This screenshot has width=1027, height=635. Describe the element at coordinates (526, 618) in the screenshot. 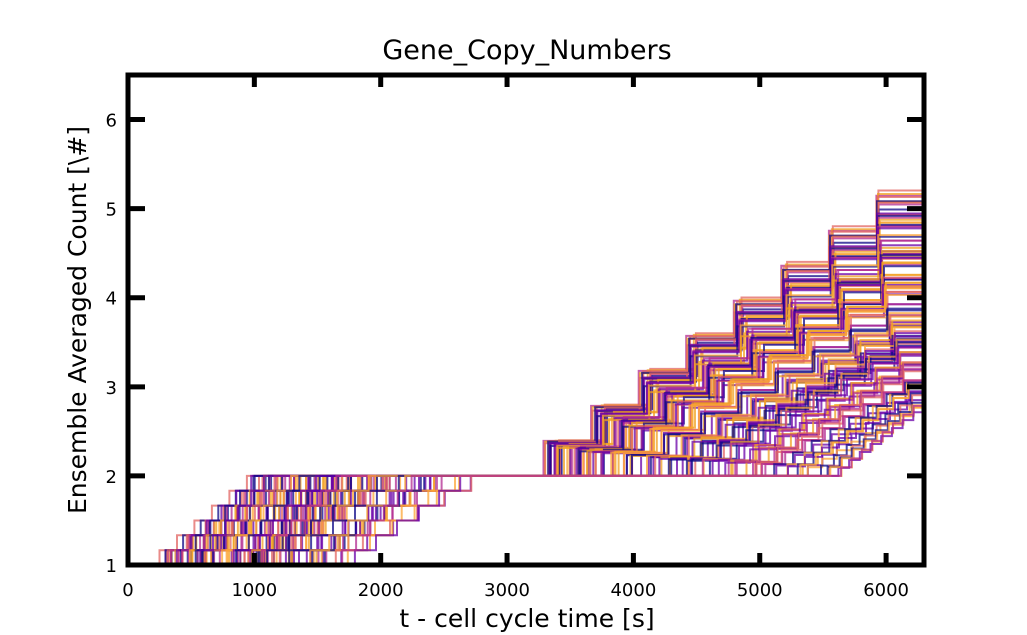

I see `x-axis-label: t - cell cycle time [s]` at that location.